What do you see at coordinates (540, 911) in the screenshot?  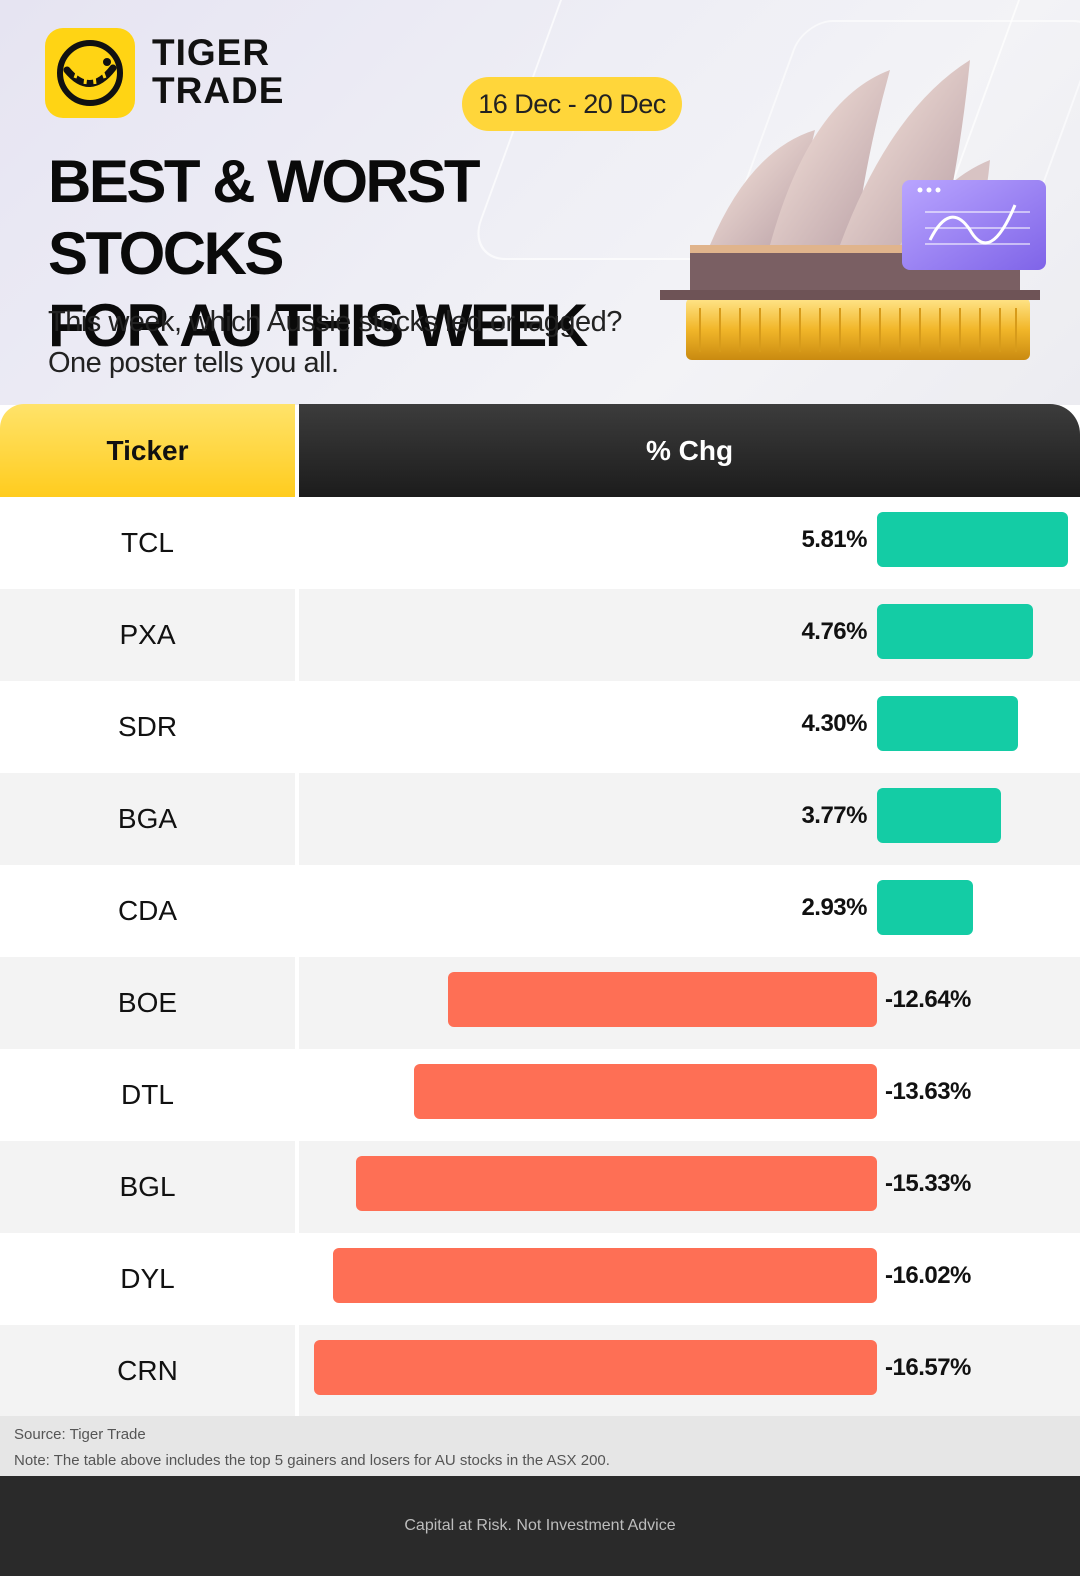 I see `table-row: CDA 2.93%` at bounding box center [540, 911].